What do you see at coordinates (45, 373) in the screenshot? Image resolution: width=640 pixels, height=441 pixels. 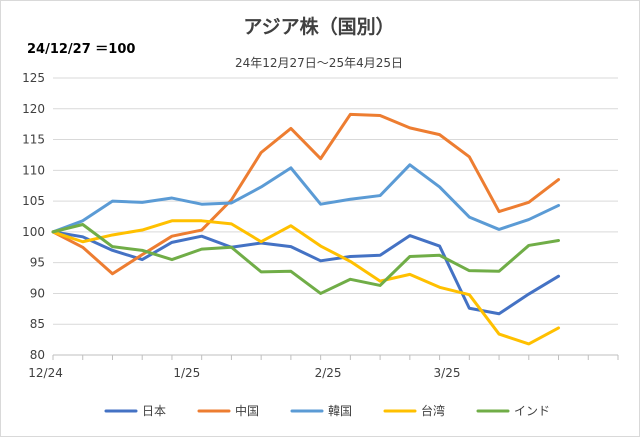 I see `x-tick-label: 12/24` at bounding box center [45, 373].